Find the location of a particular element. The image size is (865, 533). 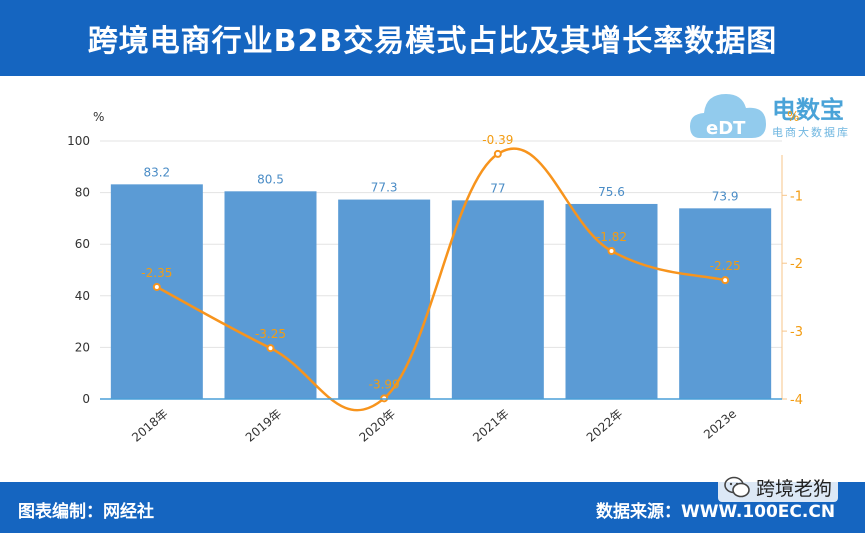

wechat-icon is located at coordinates (737, 487).